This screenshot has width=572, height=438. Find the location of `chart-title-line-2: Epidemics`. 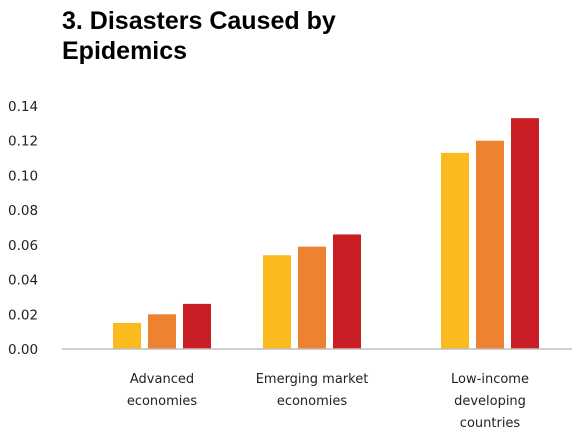

chart-title-line-2: Epidemics is located at coordinates (125, 51).